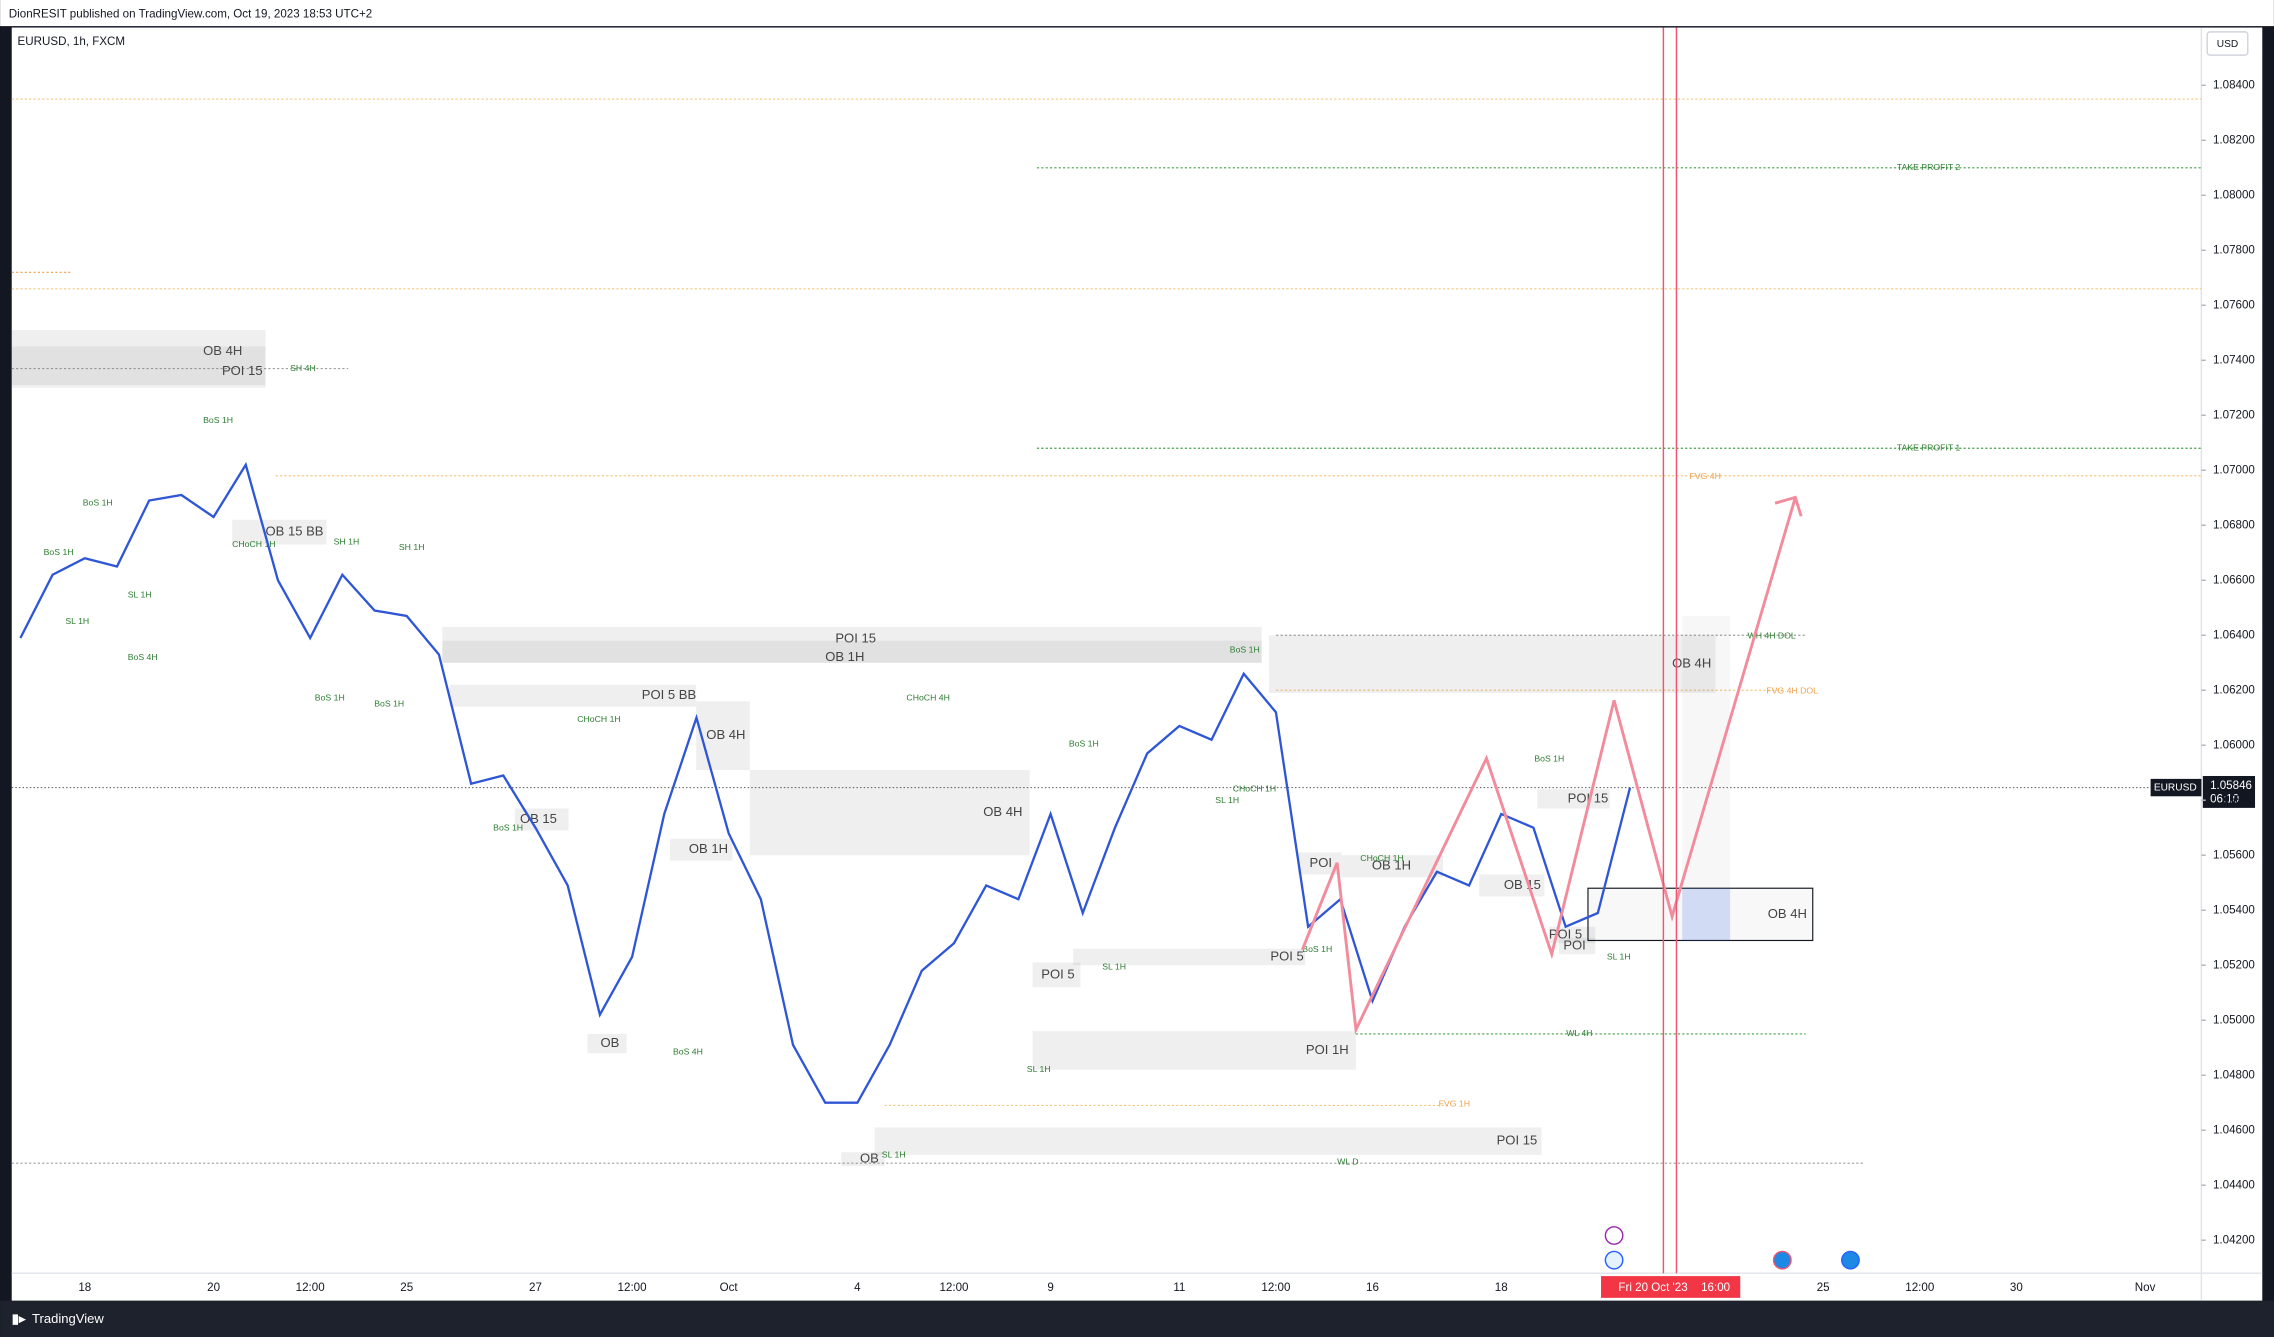 The image size is (2274, 1337). What do you see at coordinates (2234, 1129) in the screenshot?
I see `y-tick-label: 1.04600` at bounding box center [2234, 1129].